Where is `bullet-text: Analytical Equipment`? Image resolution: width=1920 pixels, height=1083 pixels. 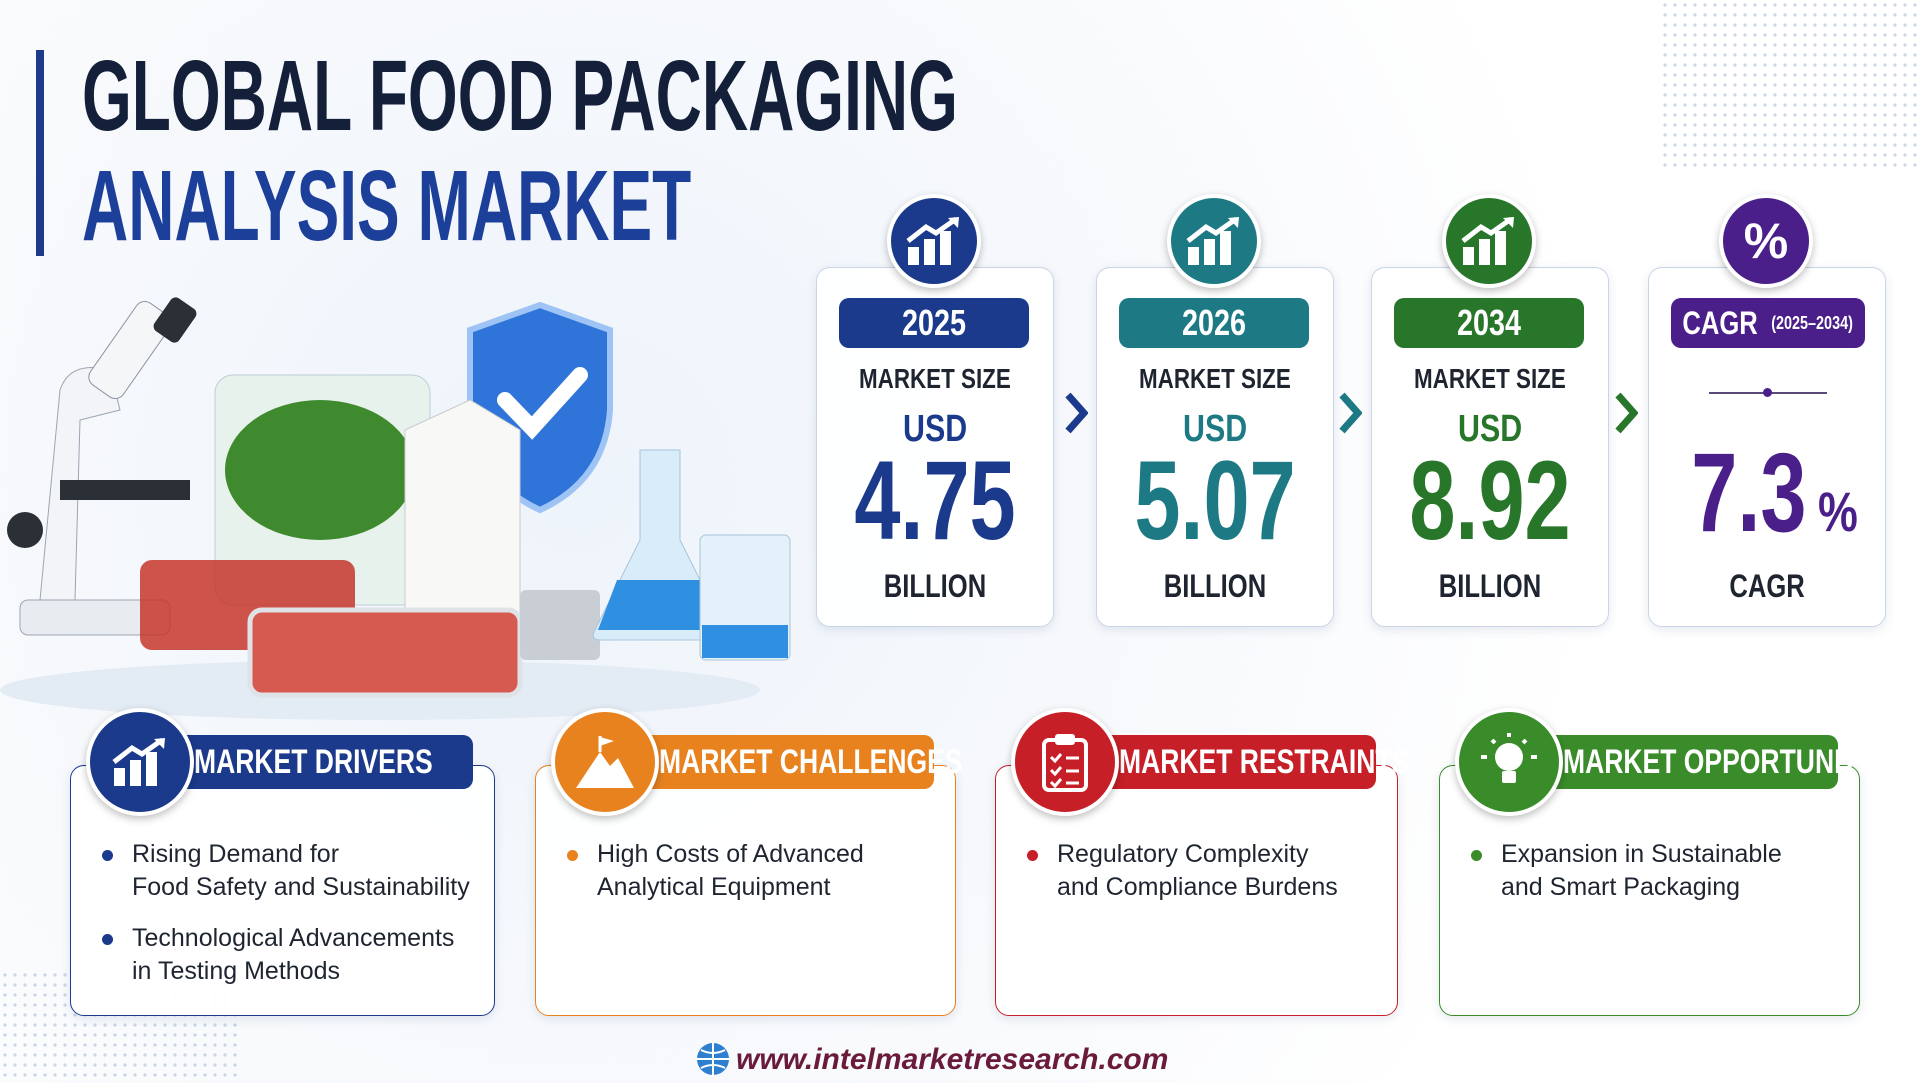 bullet-text: Analytical Equipment is located at coordinates (714, 887).